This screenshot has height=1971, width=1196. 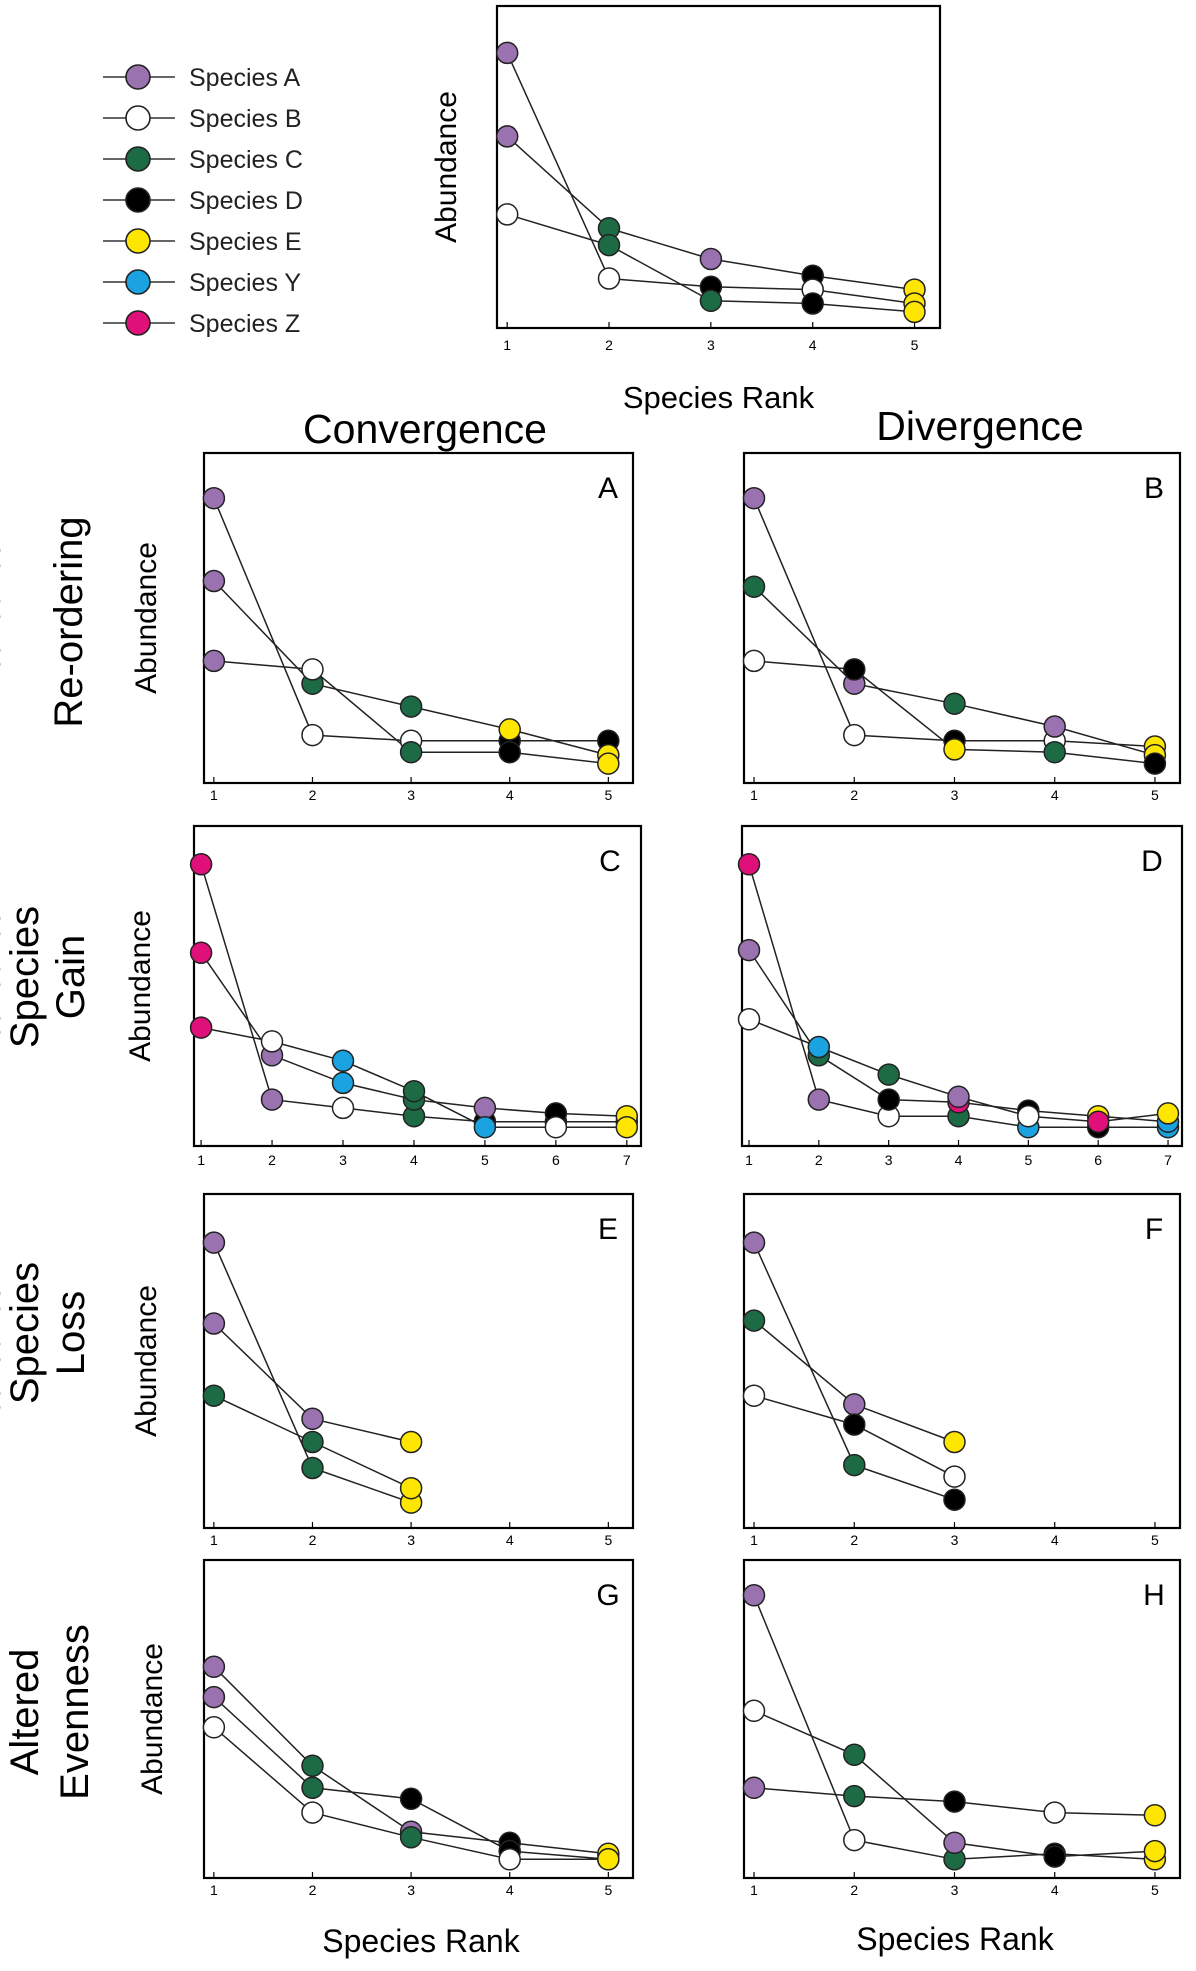 What do you see at coordinates (425, 429) in the screenshot?
I see `column-title-convergence: Convergence` at bounding box center [425, 429].